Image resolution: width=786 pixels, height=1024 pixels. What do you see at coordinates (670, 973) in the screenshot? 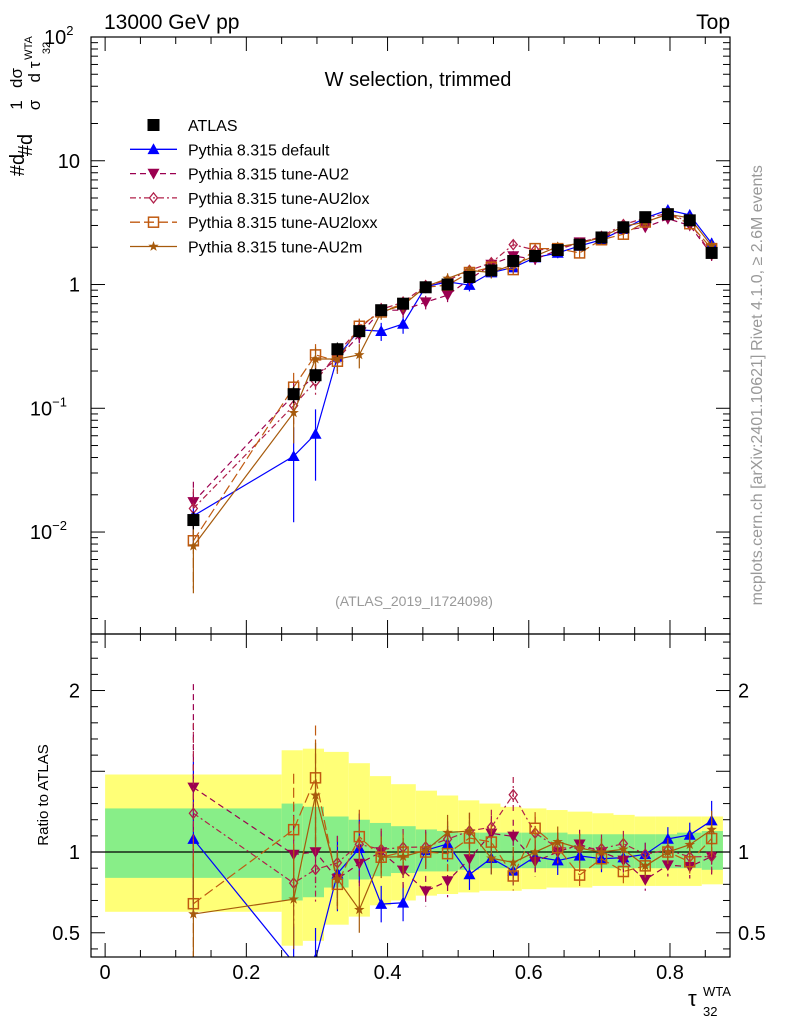
I see `x-tick-label: 0.8` at bounding box center [670, 973].